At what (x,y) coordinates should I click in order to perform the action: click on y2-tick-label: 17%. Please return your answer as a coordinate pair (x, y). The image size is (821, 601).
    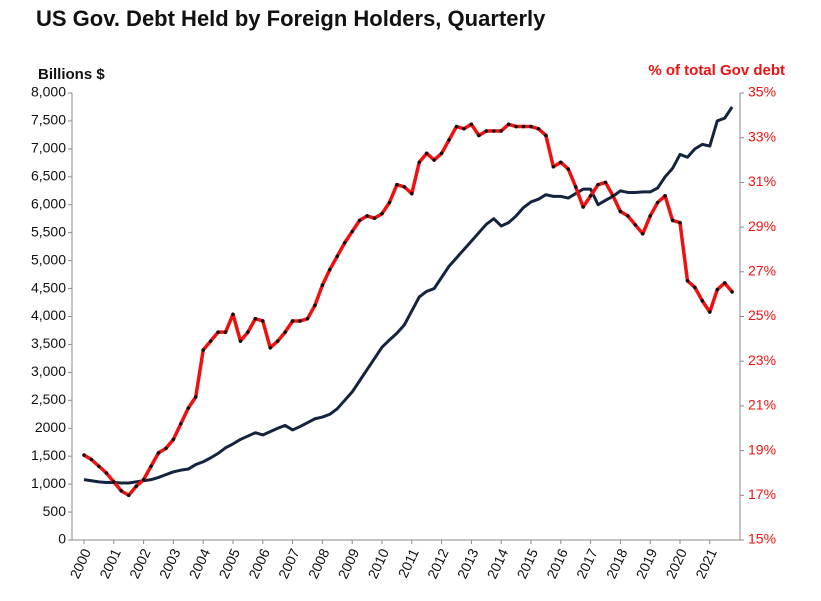
    Looking at the image, I should click on (762, 494).